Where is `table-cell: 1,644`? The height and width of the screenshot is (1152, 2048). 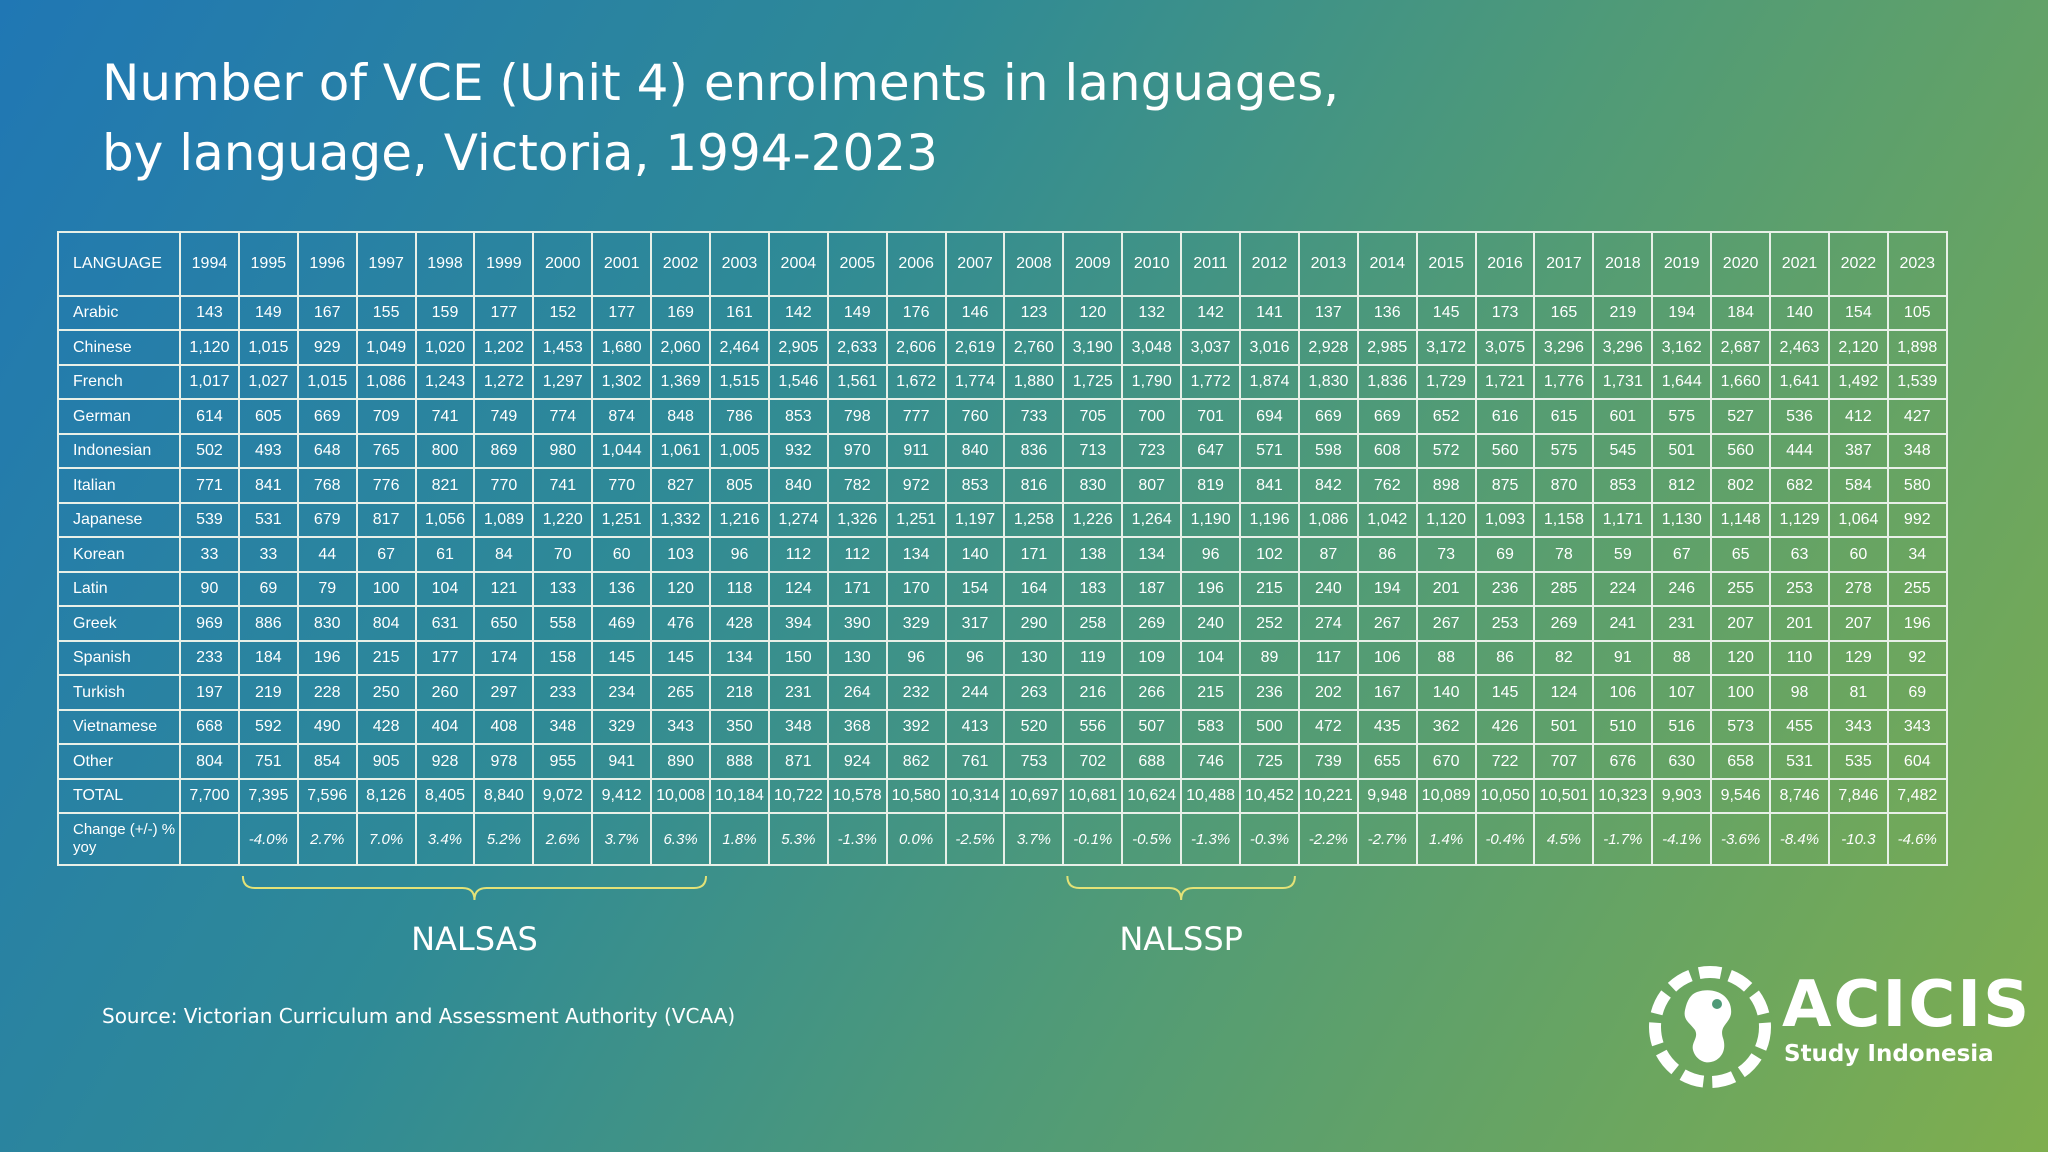
table-cell: 1,644 is located at coordinates (1682, 382).